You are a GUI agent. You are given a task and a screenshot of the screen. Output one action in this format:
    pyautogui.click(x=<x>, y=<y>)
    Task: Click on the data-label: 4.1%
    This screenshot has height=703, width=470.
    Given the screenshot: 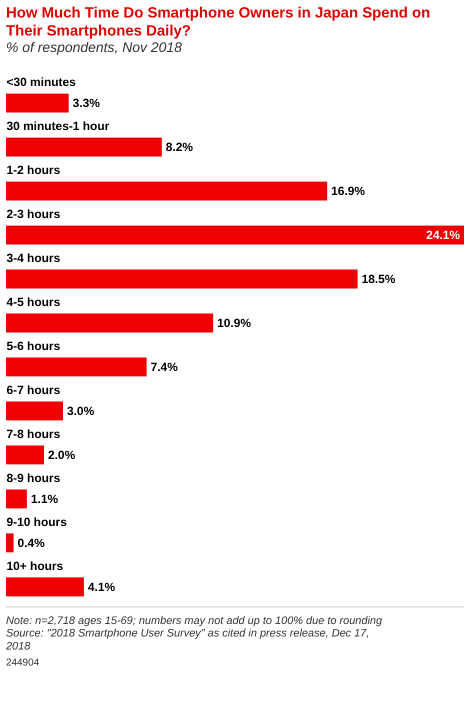 What is the action you would take?
    pyautogui.click(x=102, y=587)
    